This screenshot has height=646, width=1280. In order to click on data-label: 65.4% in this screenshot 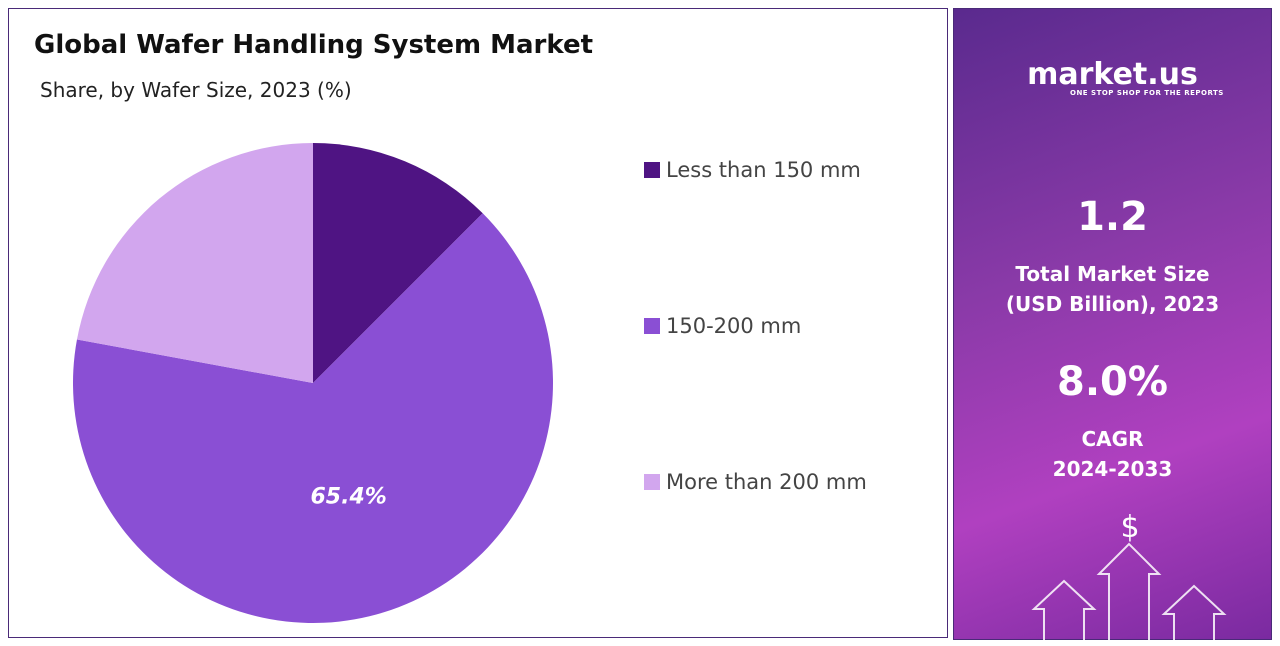, I will do `click(348, 497)`.